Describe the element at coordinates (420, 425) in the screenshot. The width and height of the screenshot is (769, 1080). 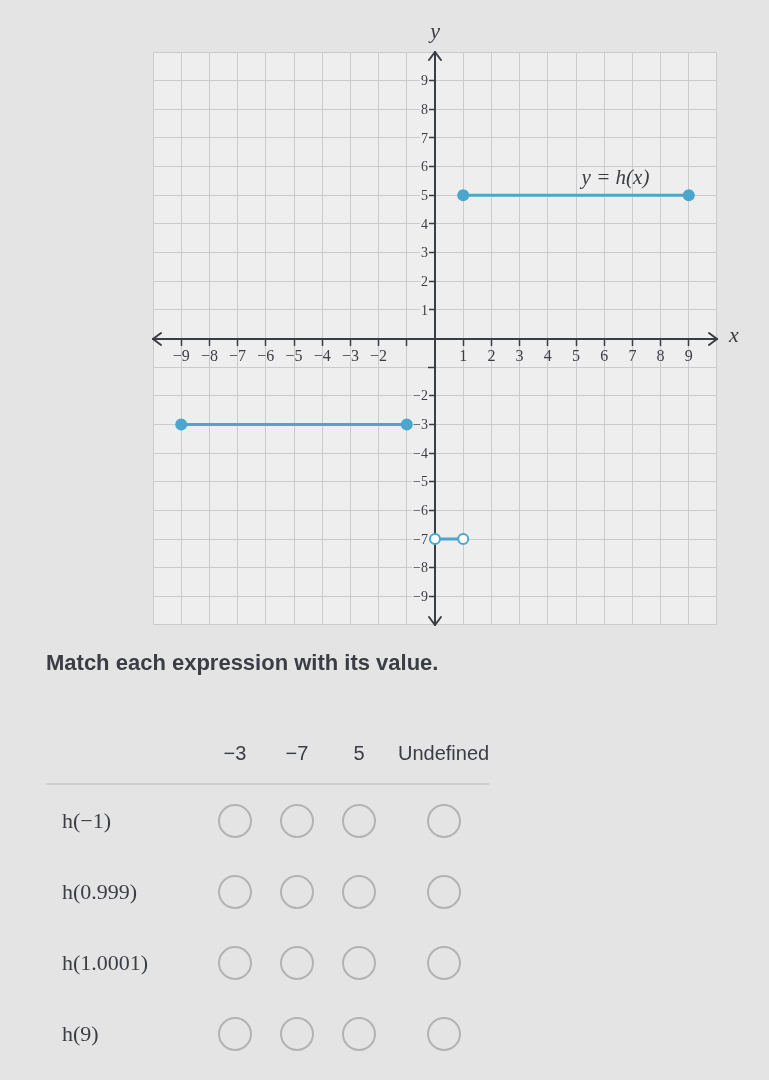
I see `y-tick-label: −3` at that location.